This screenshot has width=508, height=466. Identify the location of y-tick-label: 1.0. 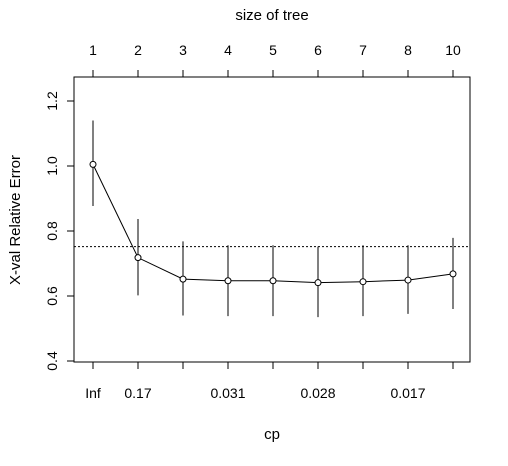
(52, 166).